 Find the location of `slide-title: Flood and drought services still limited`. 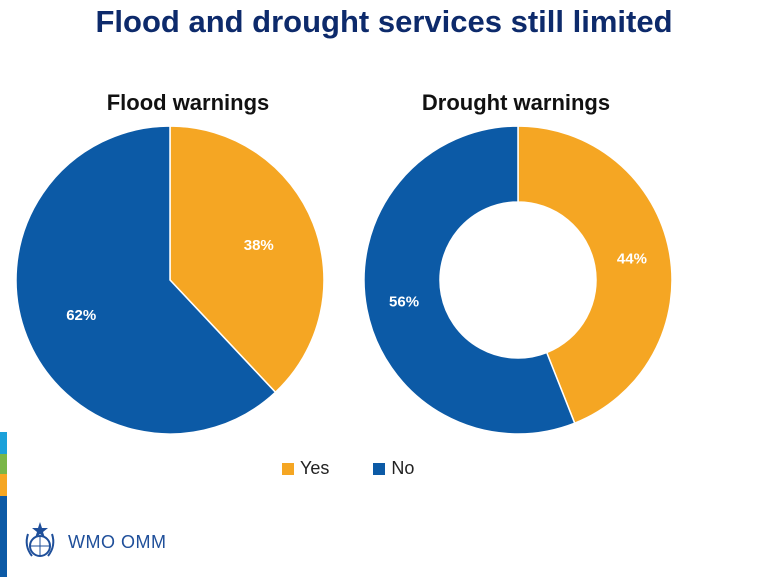

slide-title: Flood and drought services still limited is located at coordinates (384, 21).